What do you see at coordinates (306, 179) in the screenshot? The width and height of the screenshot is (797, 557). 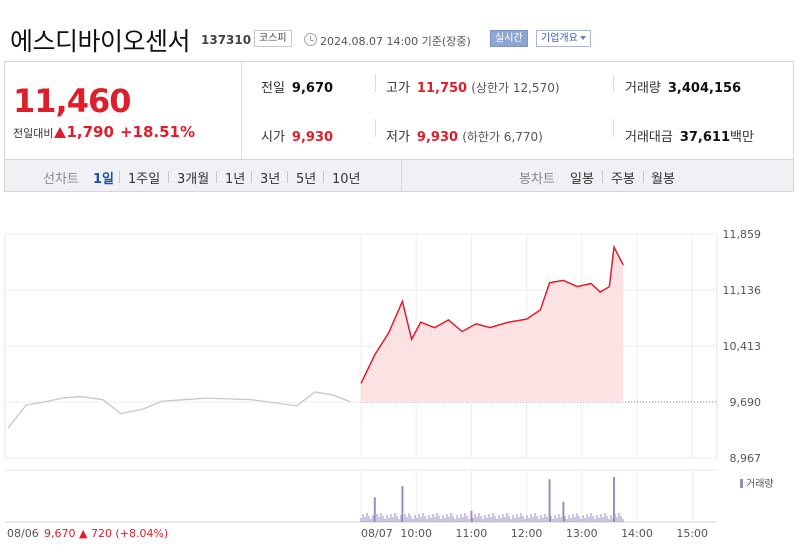 I see `tab-5-years: 5년` at bounding box center [306, 179].